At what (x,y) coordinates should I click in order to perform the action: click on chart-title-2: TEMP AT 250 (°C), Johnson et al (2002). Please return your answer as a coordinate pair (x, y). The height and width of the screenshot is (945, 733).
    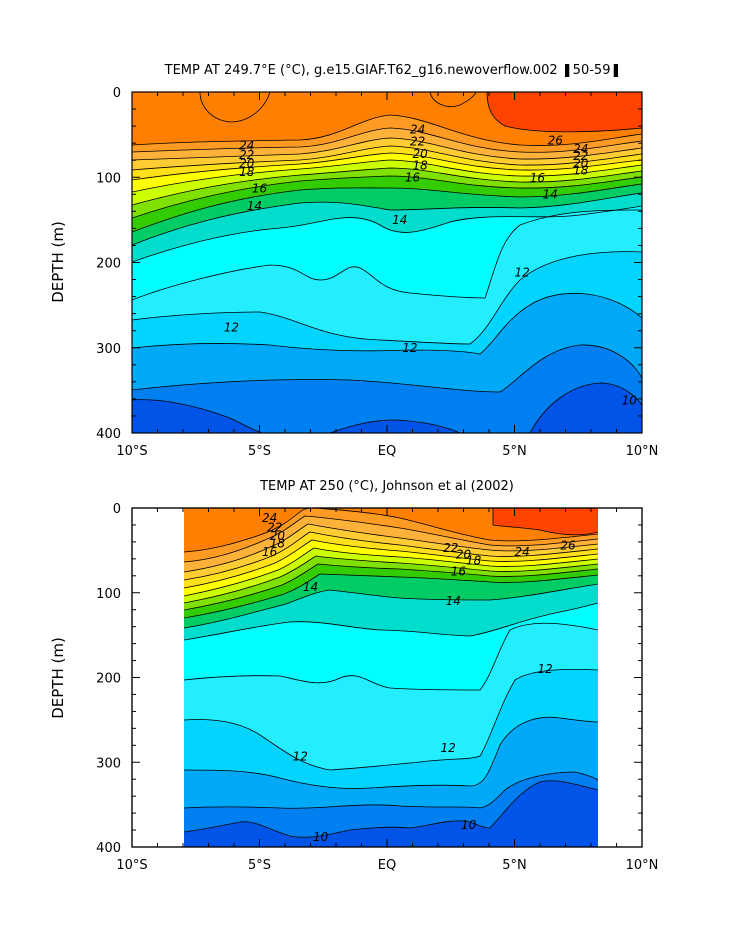
    Looking at the image, I should click on (386, 486).